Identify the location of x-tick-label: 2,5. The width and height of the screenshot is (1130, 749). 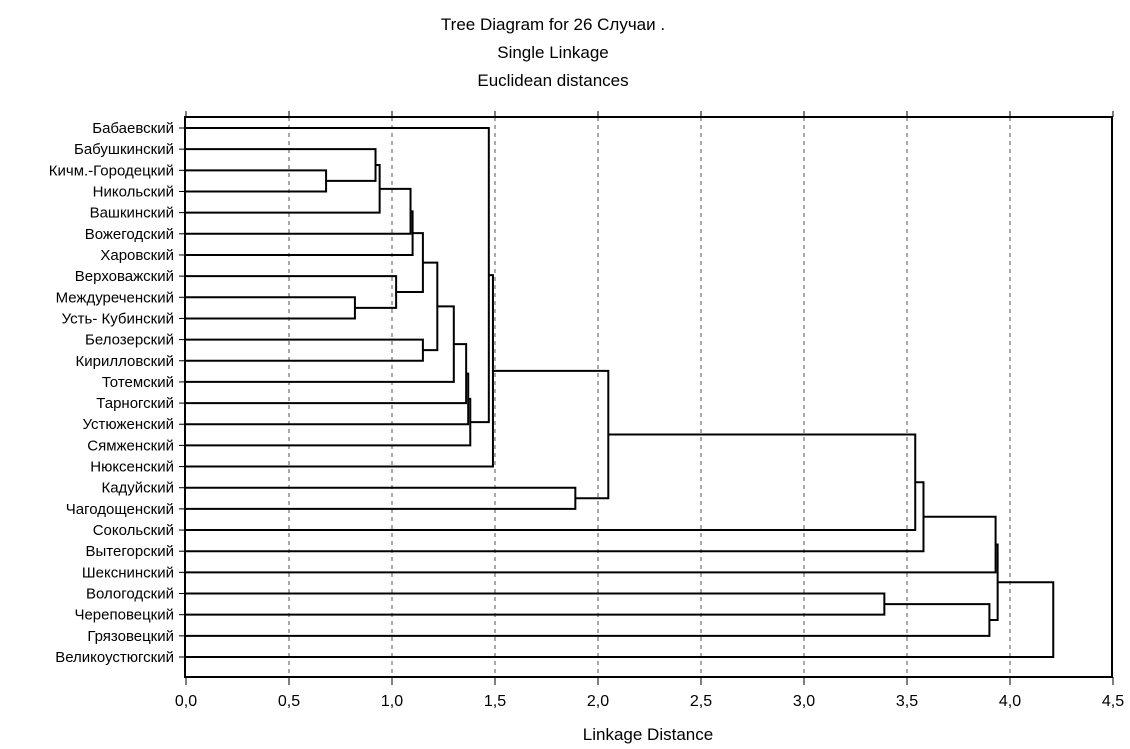
(701, 701).